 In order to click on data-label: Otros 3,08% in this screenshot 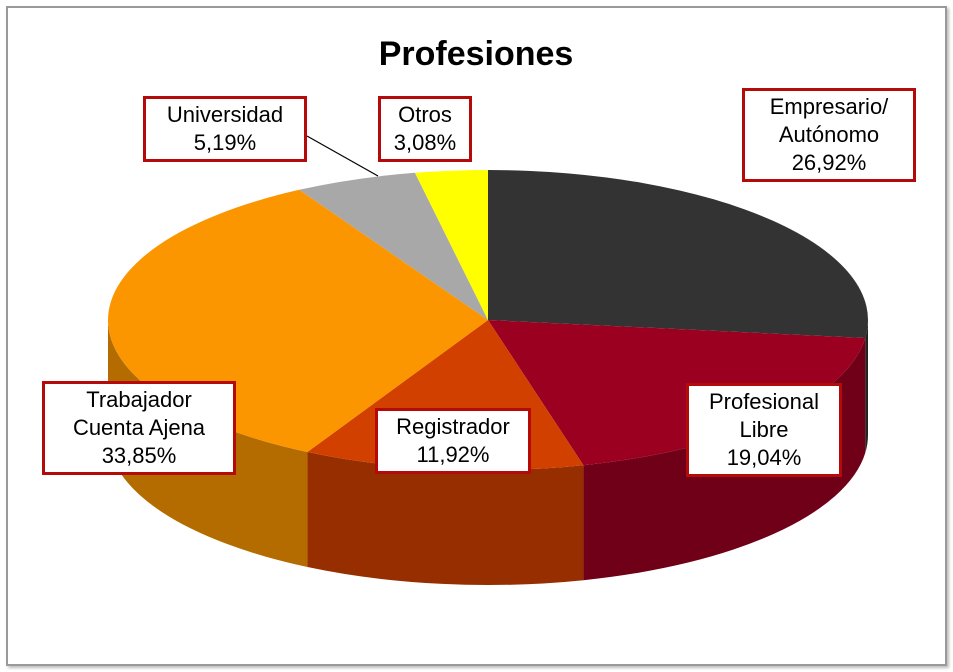, I will do `click(425, 129)`.